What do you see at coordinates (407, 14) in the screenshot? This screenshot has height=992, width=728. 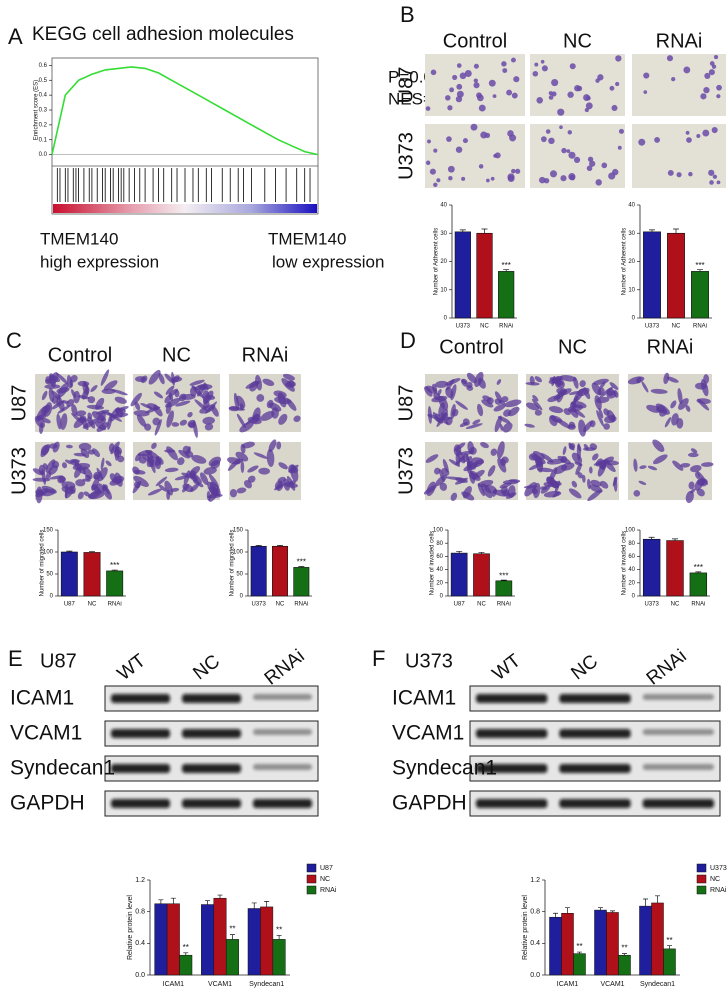 I see `panel-label: B` at bounding box center [407, 14].